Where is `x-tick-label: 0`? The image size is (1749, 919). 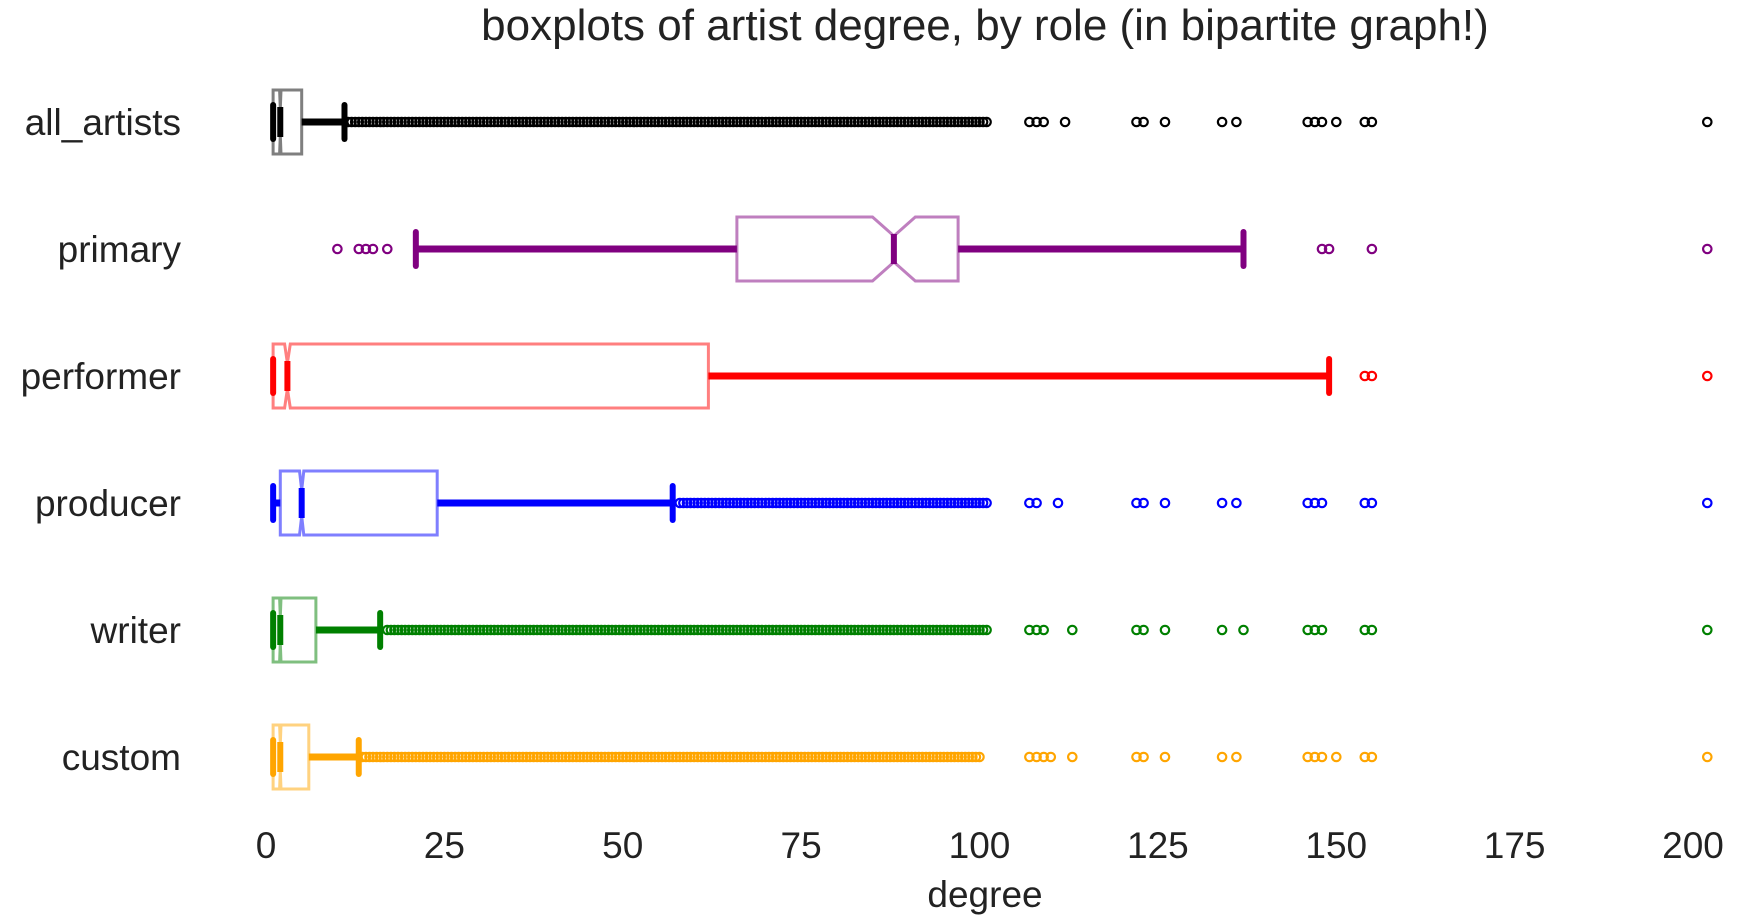
x-tick-label: 0 is located at coordinates (266, 845).